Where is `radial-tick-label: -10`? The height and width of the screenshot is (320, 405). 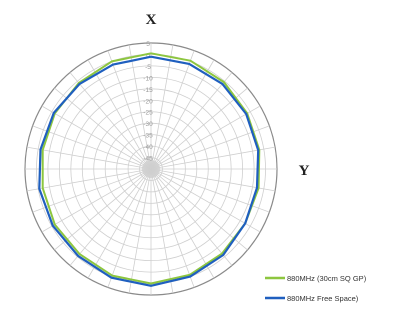 radial-tick-label: -10 is located at coordinates (148, 78).